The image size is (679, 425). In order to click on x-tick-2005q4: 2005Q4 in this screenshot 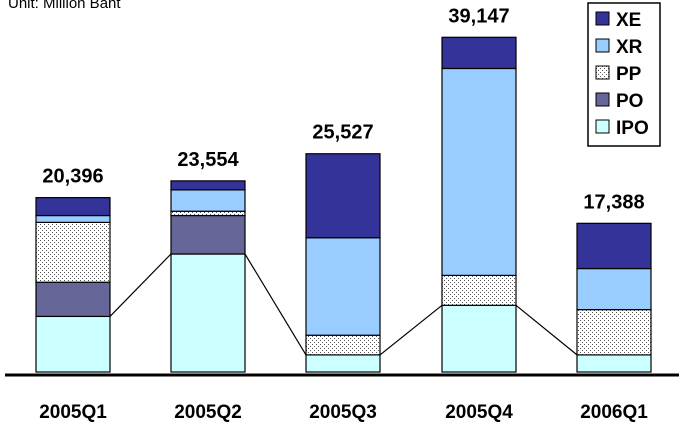, I will do `click(479, 412)`.